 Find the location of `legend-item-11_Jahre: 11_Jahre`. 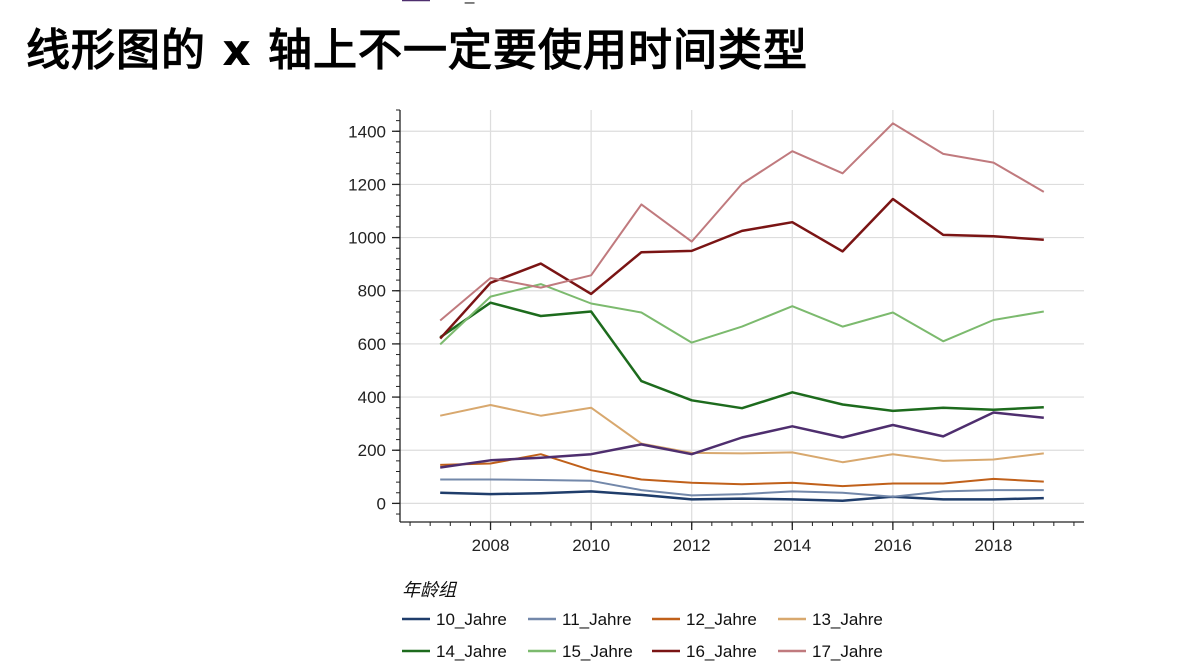

legend-item-11_Jahre: 11_Jahre is located at coordinates (580, 619).